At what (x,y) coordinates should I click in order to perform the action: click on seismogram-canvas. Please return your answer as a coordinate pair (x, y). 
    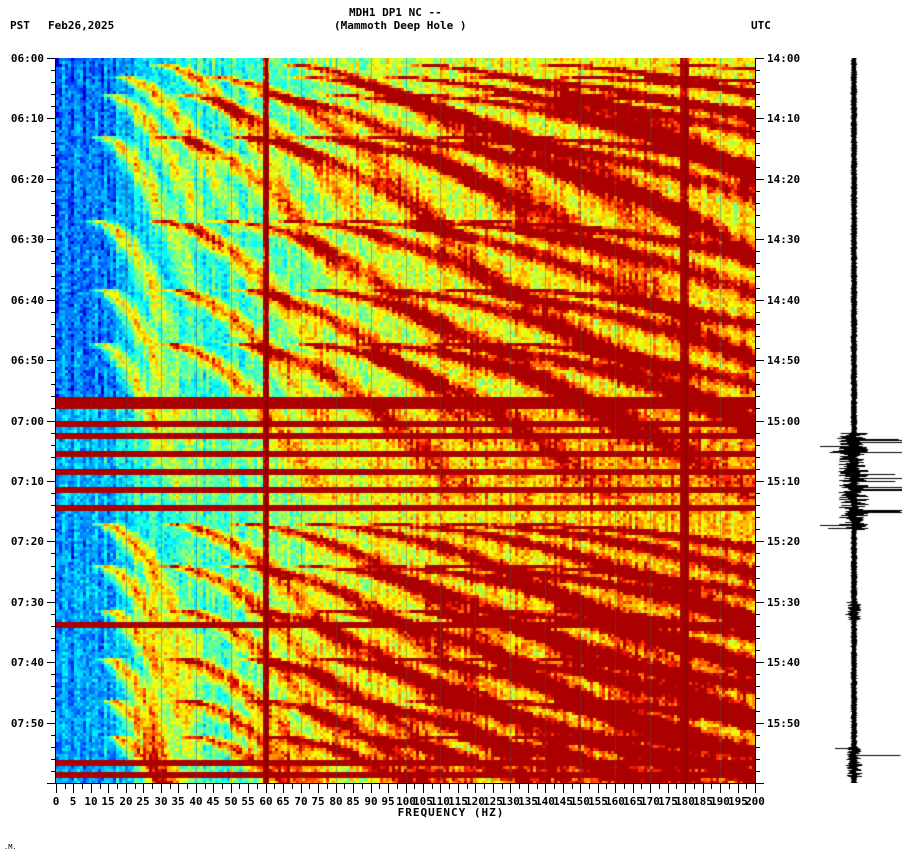
    Looking at the image, I should click on (861, 420).